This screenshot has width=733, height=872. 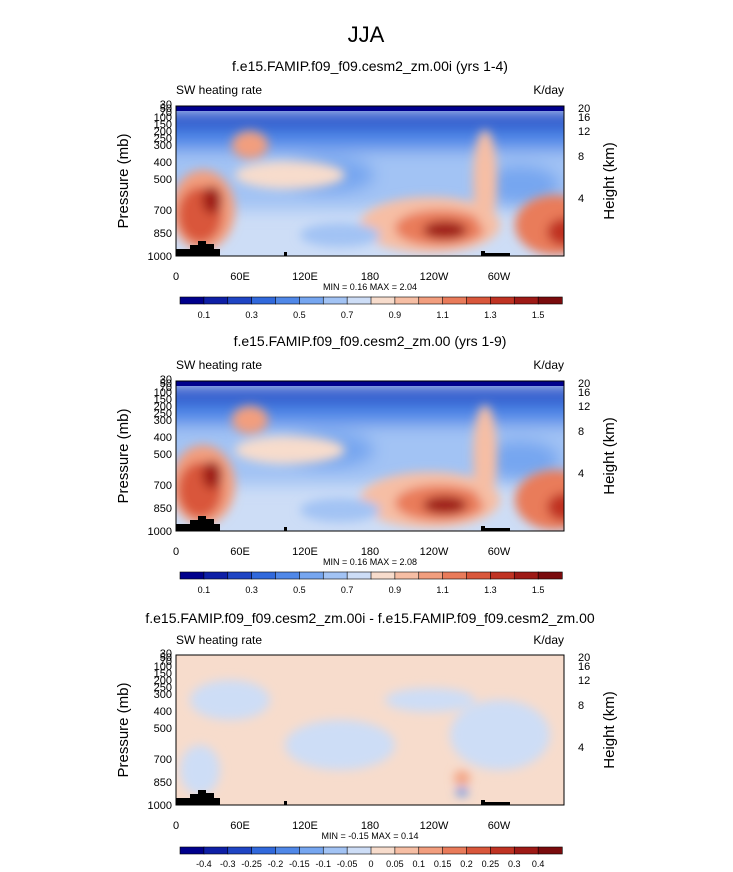 What do you see at coordinates (219, 365) in the screenshot?
I see `panel-2-variable-label: SW heating rate` at bounding box center [219, 365].